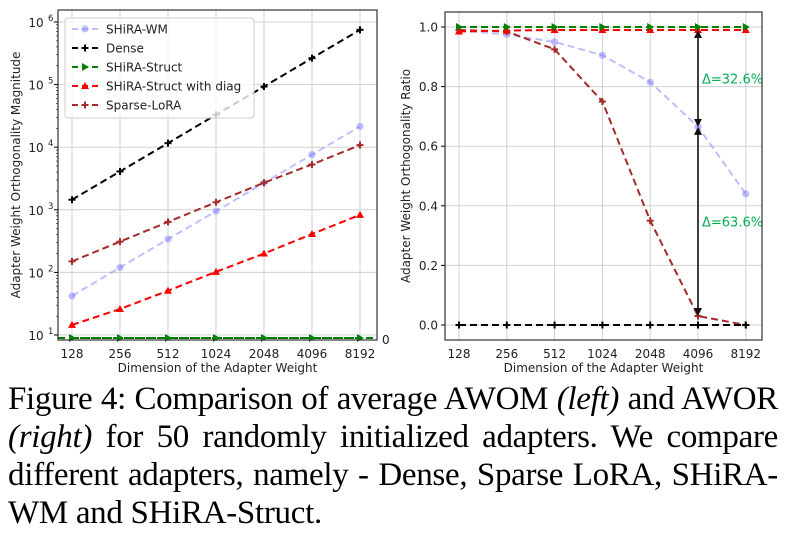 The width and height of the screenshot is (787, 550). I want to click on legend-label: SHiRA-WM, so click(137, 30).